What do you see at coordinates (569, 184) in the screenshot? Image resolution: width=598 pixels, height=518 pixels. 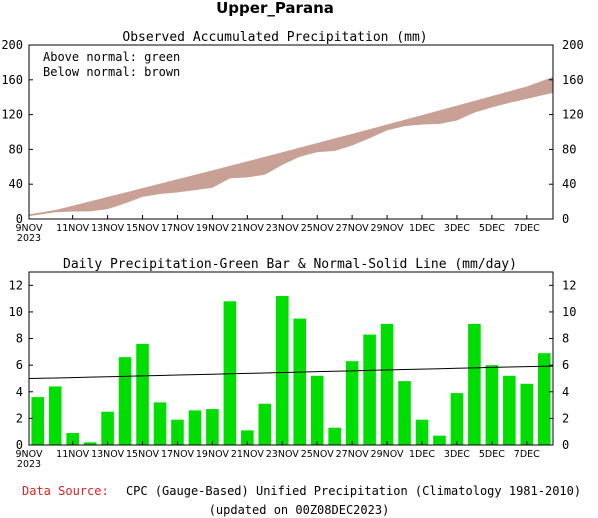 I see `y-tick-label-right: 40` at bounding box center [569, 184].